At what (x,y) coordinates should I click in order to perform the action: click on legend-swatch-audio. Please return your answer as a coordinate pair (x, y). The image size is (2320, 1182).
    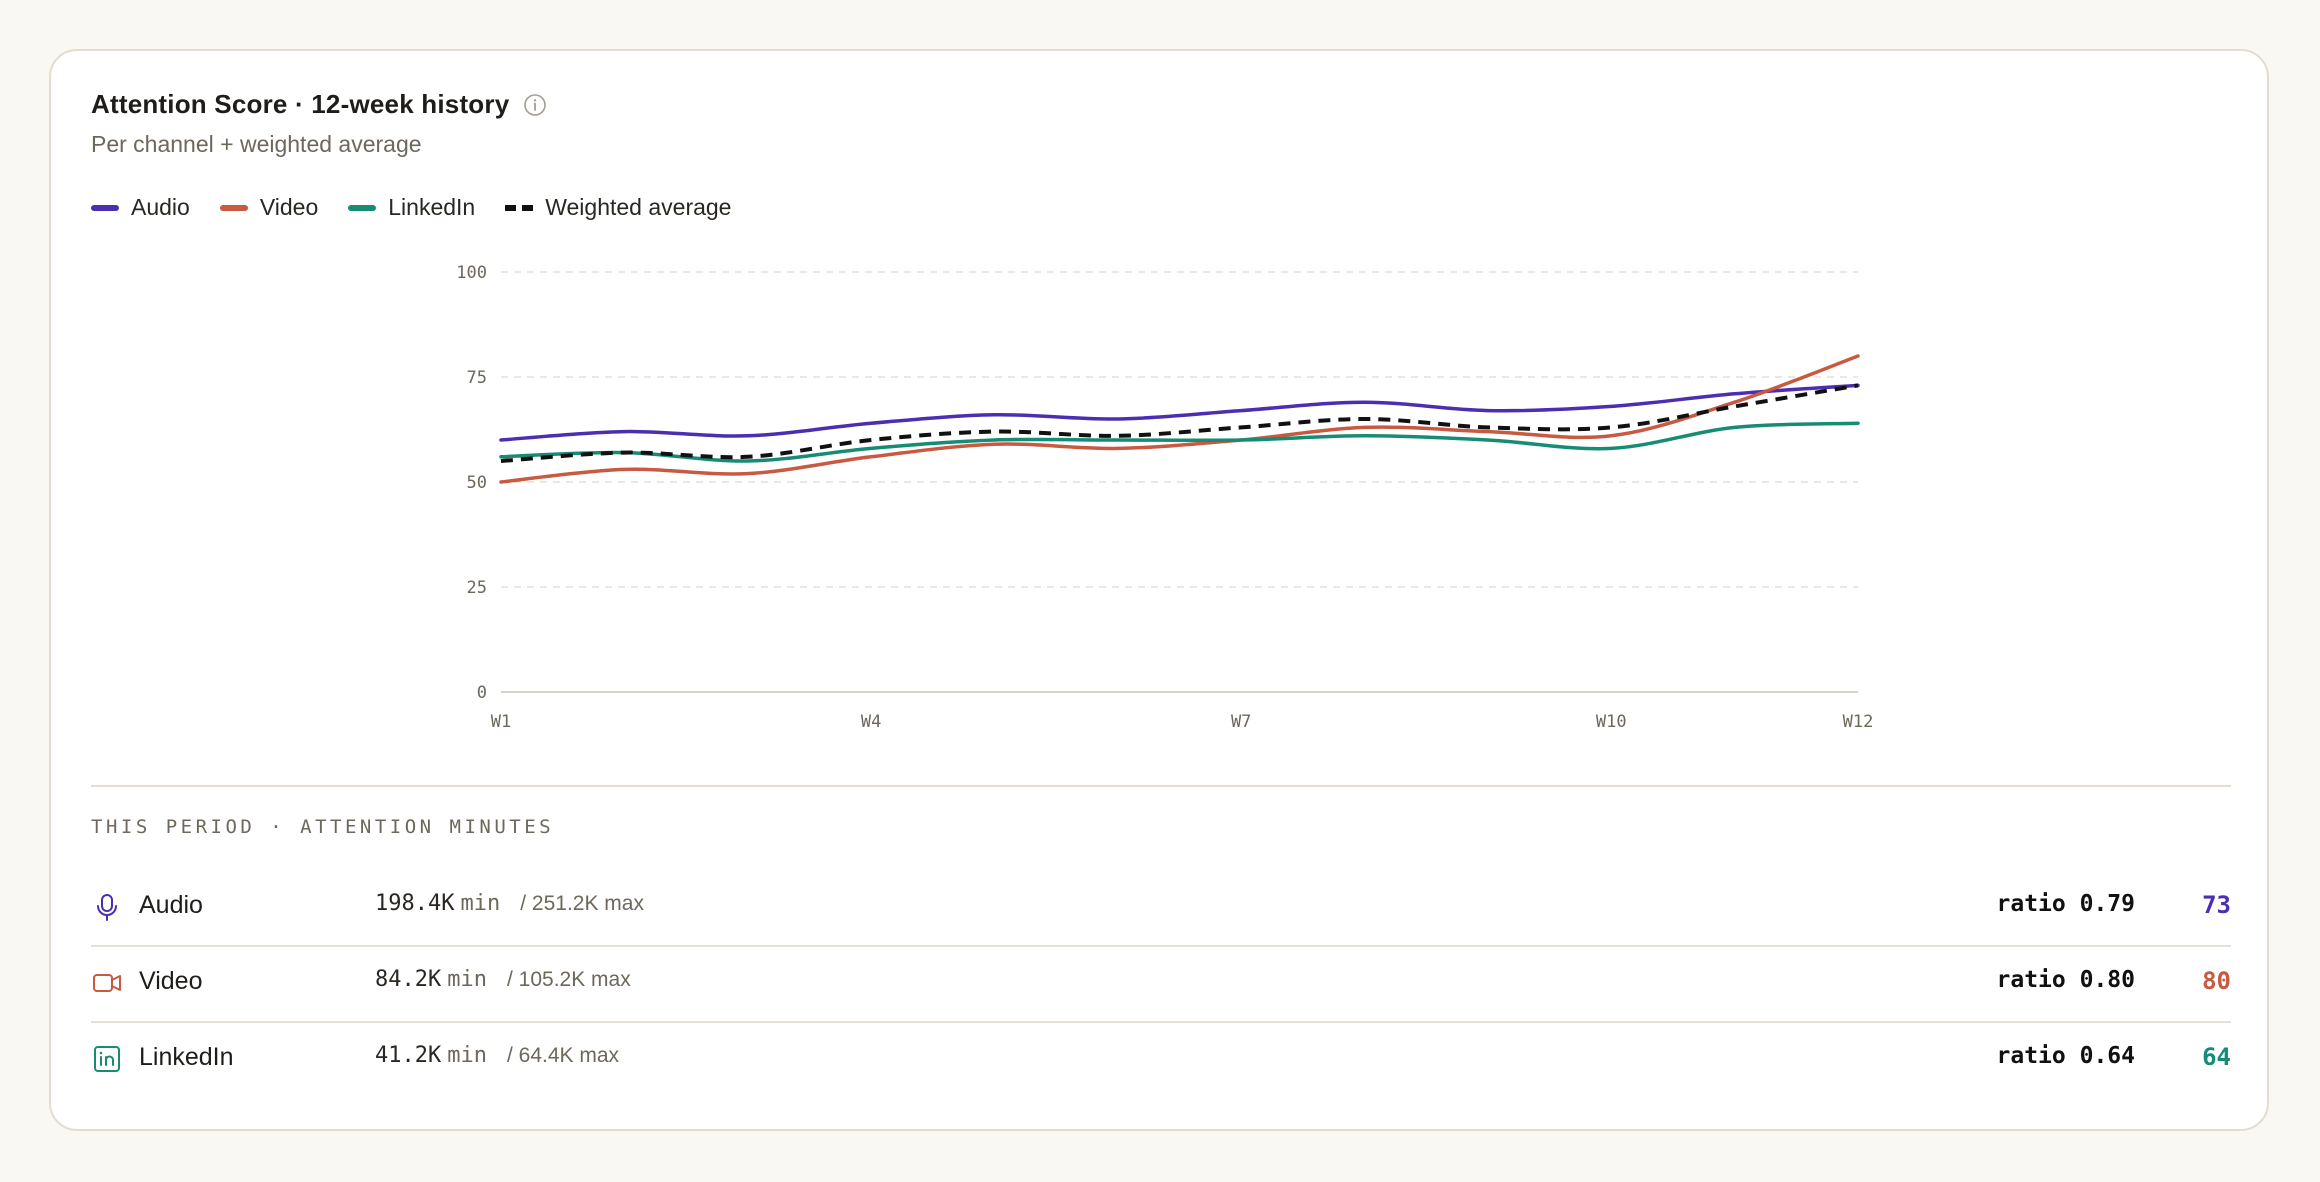
    Looking at the image, I should click on (105, 207).